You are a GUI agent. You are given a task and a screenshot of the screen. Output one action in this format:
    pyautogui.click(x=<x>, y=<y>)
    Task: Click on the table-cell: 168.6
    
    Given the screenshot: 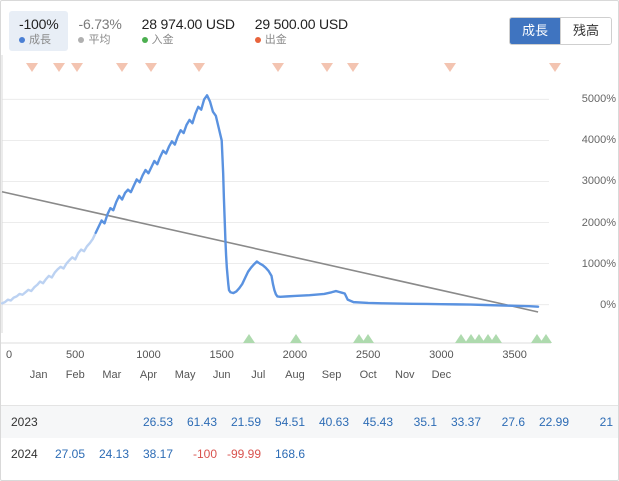 What is the action you would take?
    pyautogui.click(x=289, y=454)
    